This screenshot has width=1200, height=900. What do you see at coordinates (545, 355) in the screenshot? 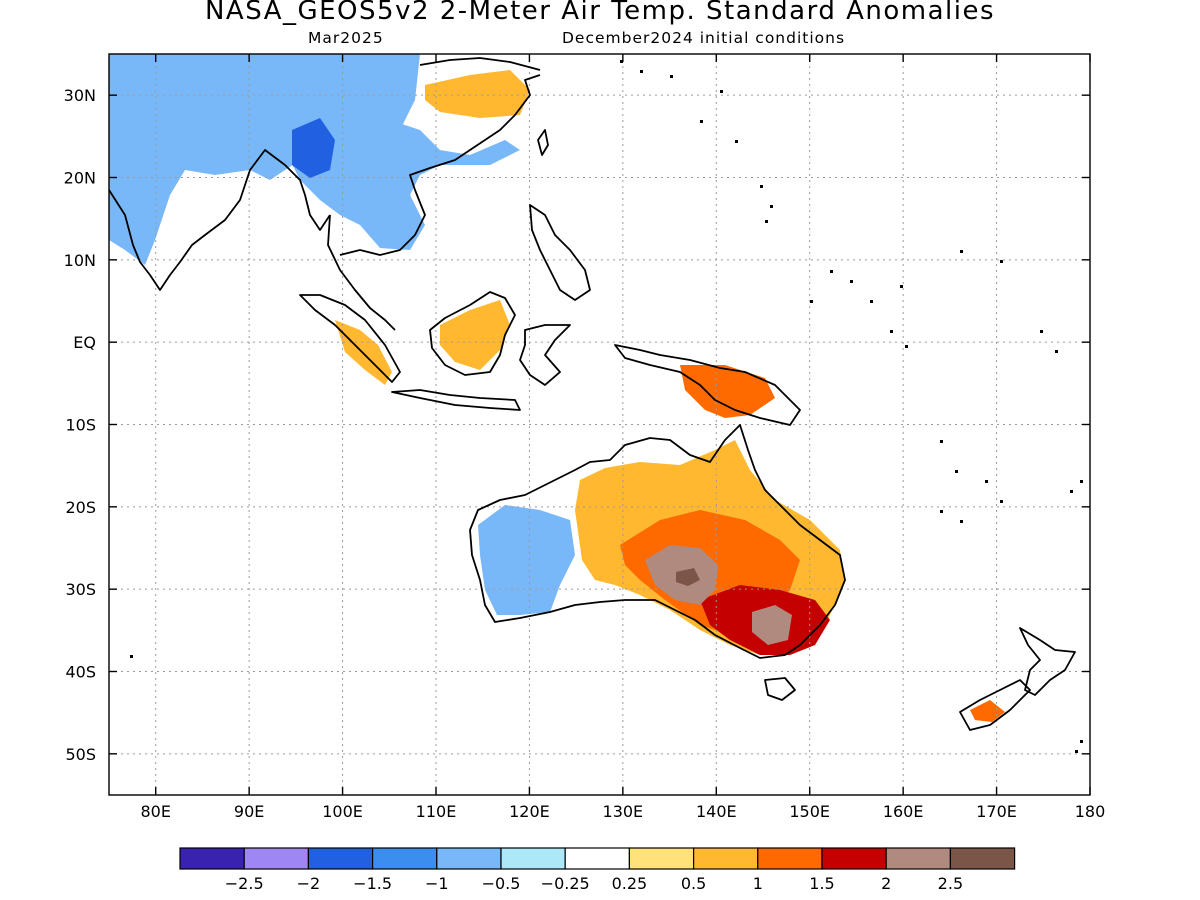
I see `coast-sulawesi` at bounding box center [545, 355].